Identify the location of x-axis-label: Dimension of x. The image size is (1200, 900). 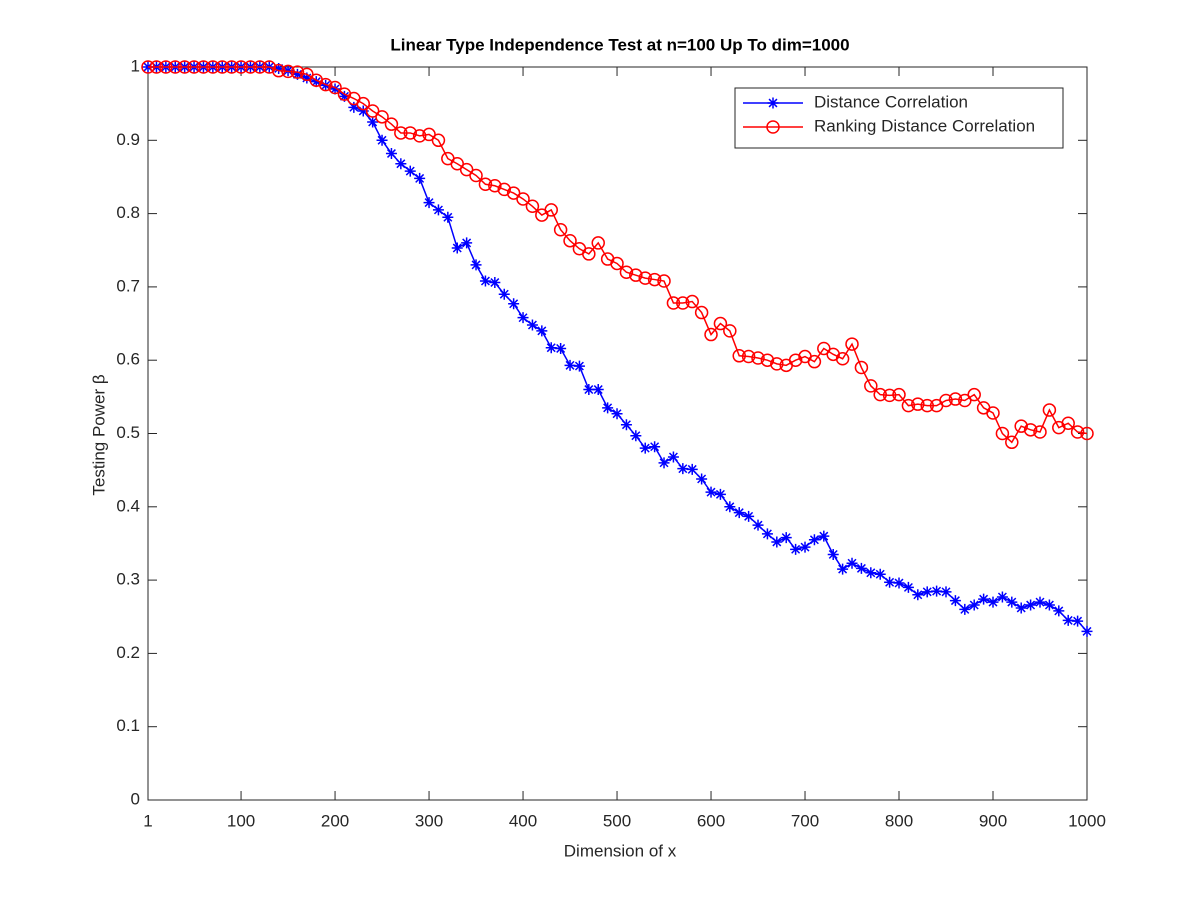
(620, 850).